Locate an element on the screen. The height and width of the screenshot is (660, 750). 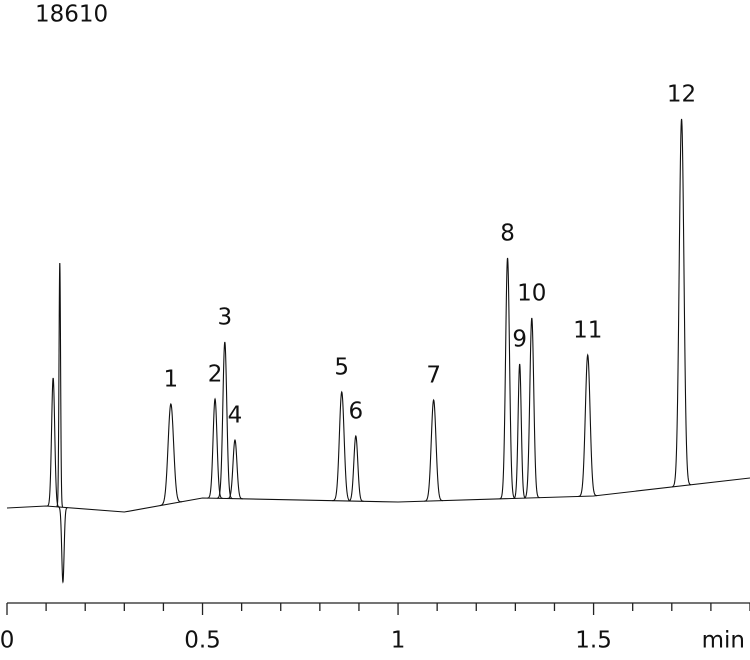
peak-label: 10 is located at coordinates (531, 294).